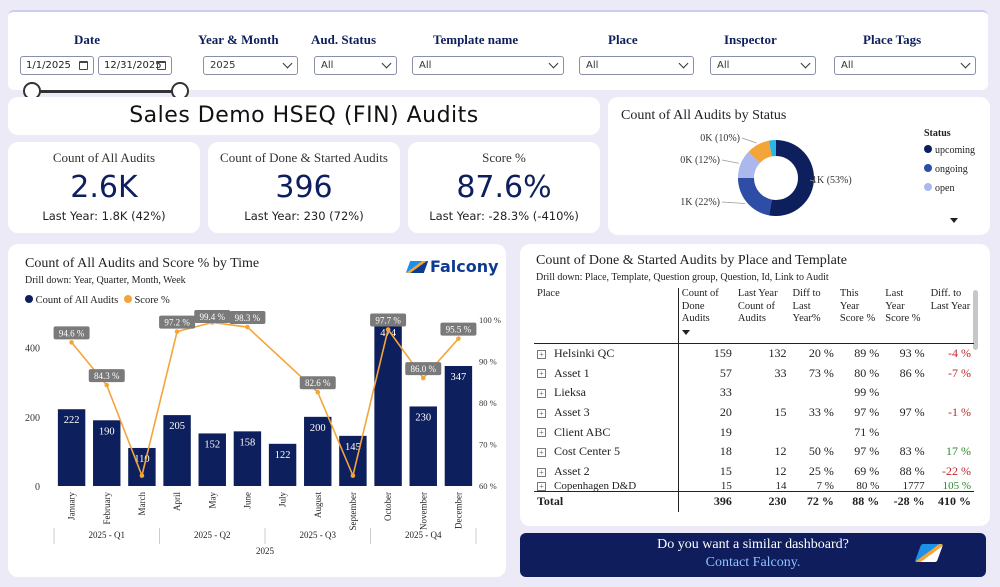 The width and height of the screenshot is (1000, 587). Describe the element at coordinates (754, 486) in the screenshot. I see `table-row: + Copenhagen D&D 15 14 7 % 80 % 1777 105 %` at that location.